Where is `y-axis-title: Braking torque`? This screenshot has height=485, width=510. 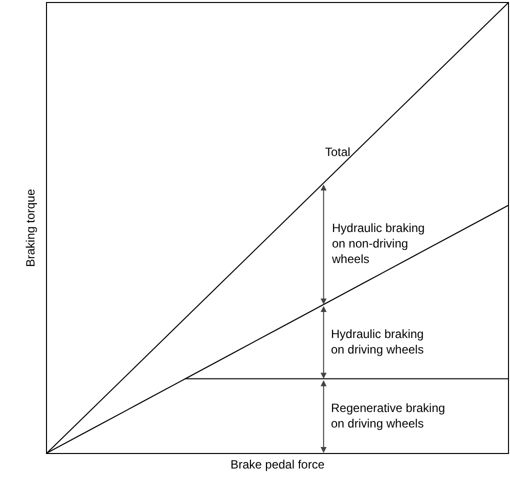 y-axis-title: Braking torque is located at coordinates (30, 228).